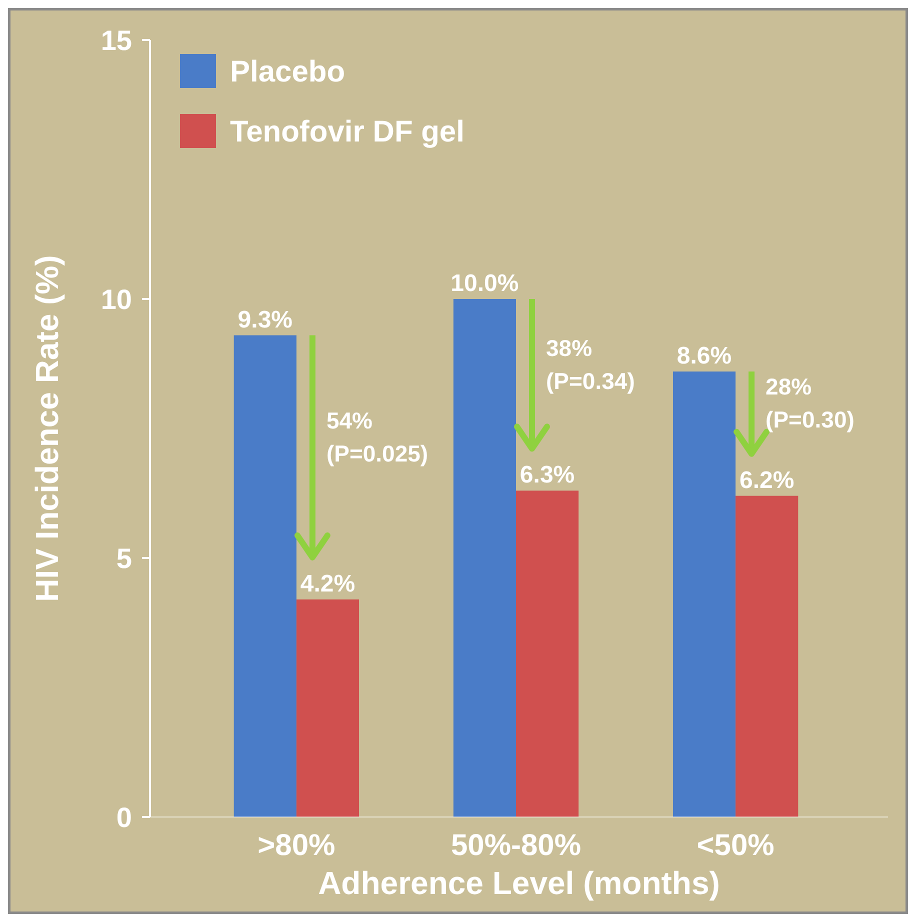  What do you see at coordinates (704, 356) in the screenshot?
I see `data-label: 8.6%` at bounding box center [704, 356].